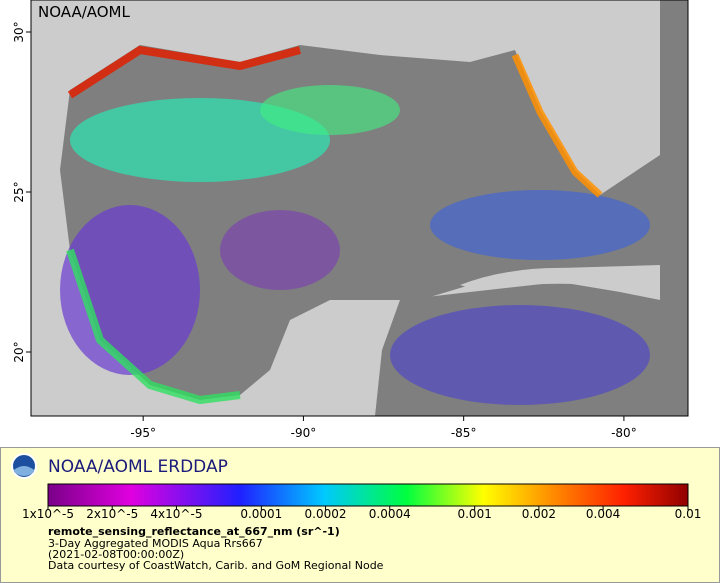  What do you see at coordinates (138, 467) in the screenshot?
I see `legend-title: NOAA/AOML ERDDAP` at bounding box center [138, 467].